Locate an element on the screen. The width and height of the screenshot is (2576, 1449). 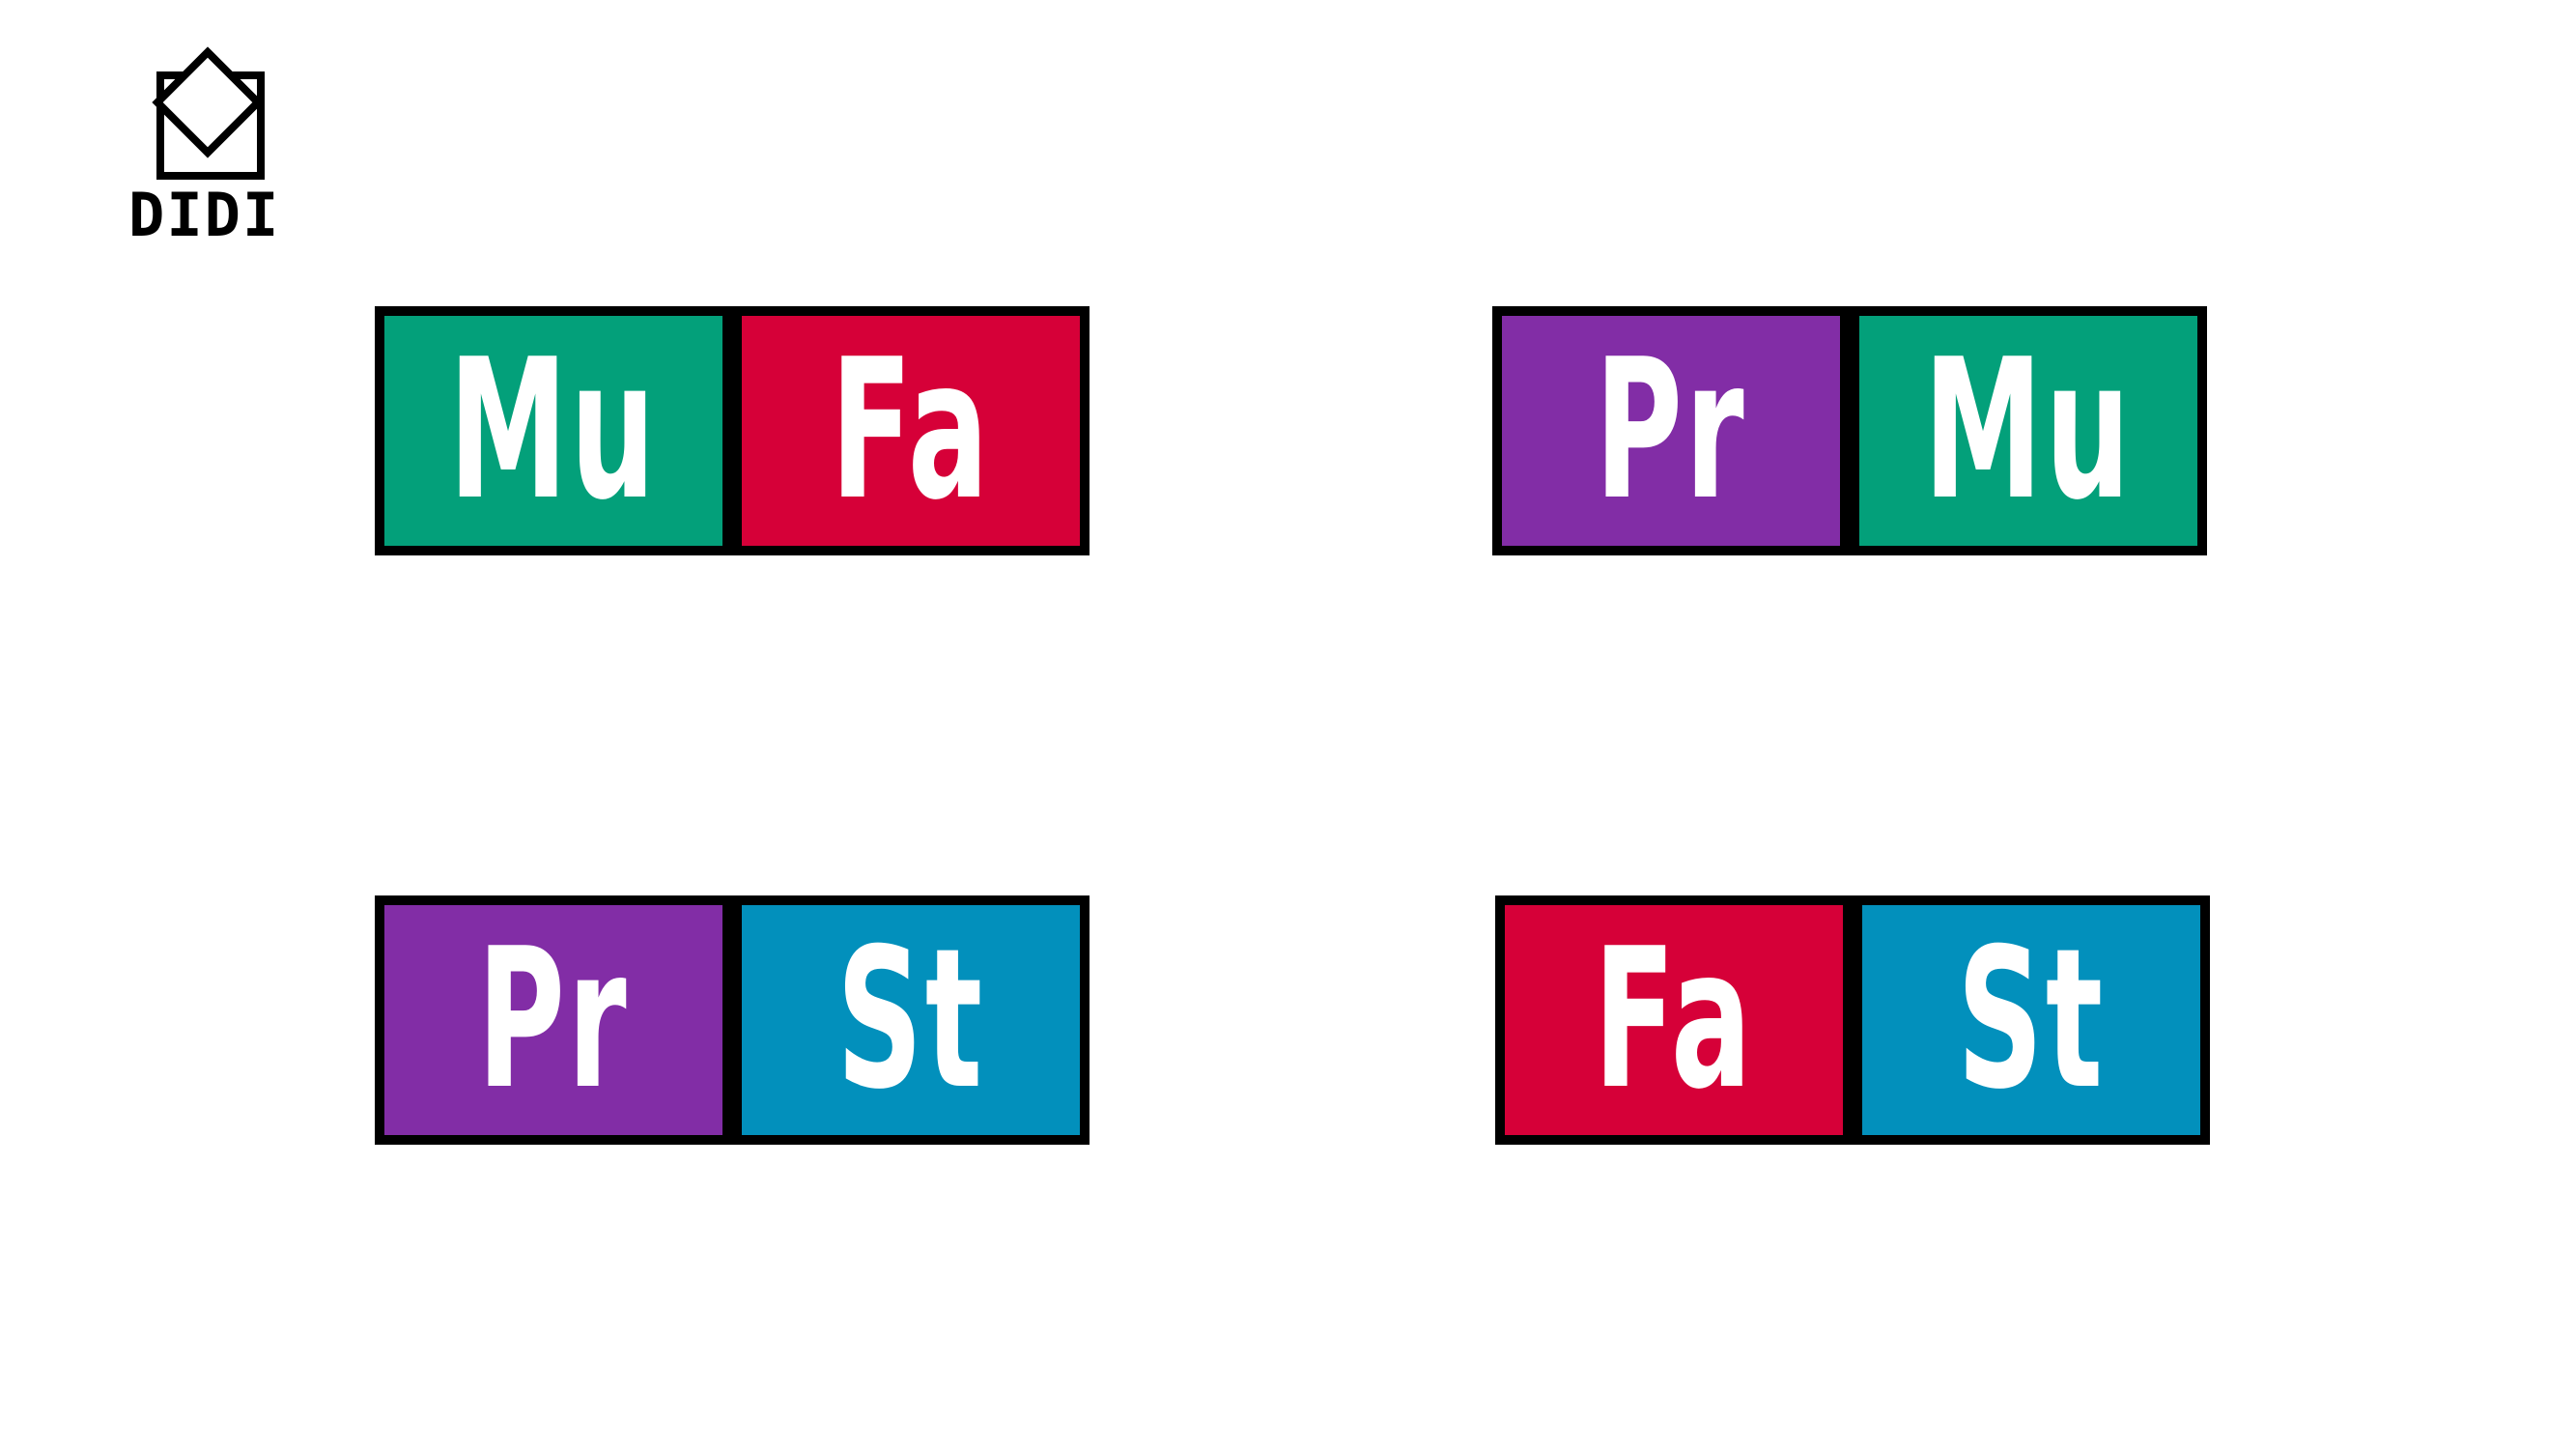
diamond-square-logo-icon is located at coordinates (208, 113).